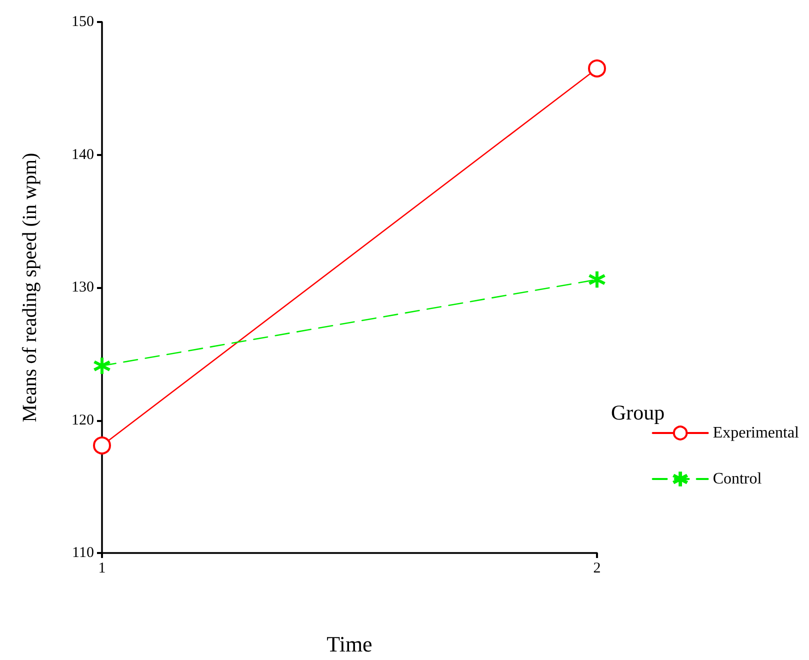  Describe the element at coordinates (737, 479) in the screenshot. I see `legend-label: Control` at that location.